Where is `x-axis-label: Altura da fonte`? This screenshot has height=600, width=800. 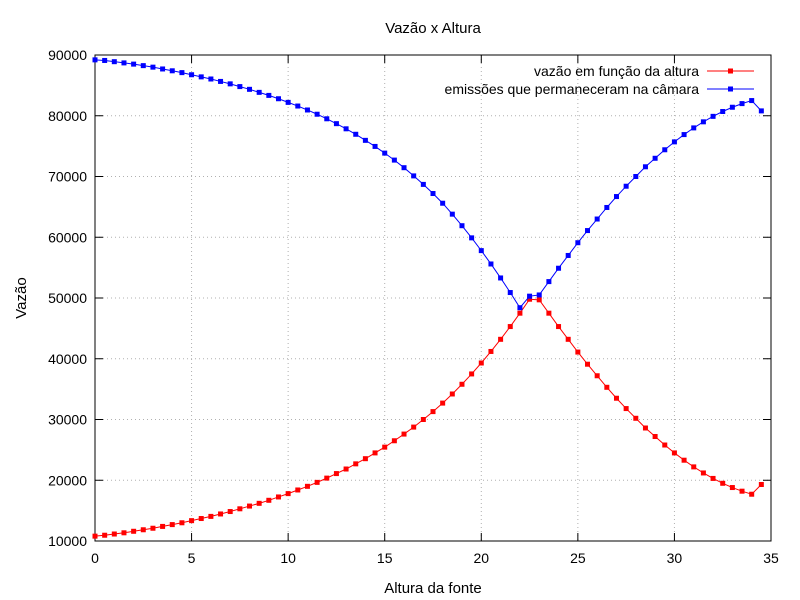 x-axis-label: Altura da fonte is located at coordinates (433, 588).